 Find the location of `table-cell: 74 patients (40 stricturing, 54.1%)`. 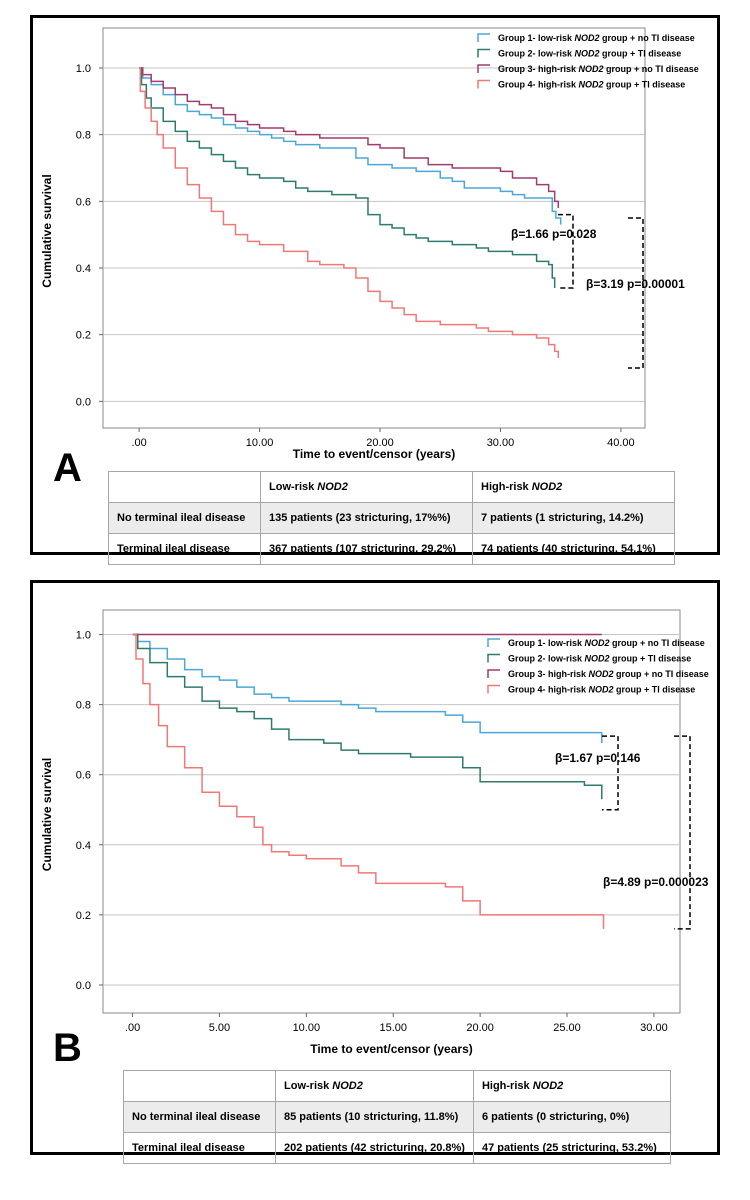

table-cell: 74 patients (40 stricturing, 54.1%) is located at coordinates (573, 549).